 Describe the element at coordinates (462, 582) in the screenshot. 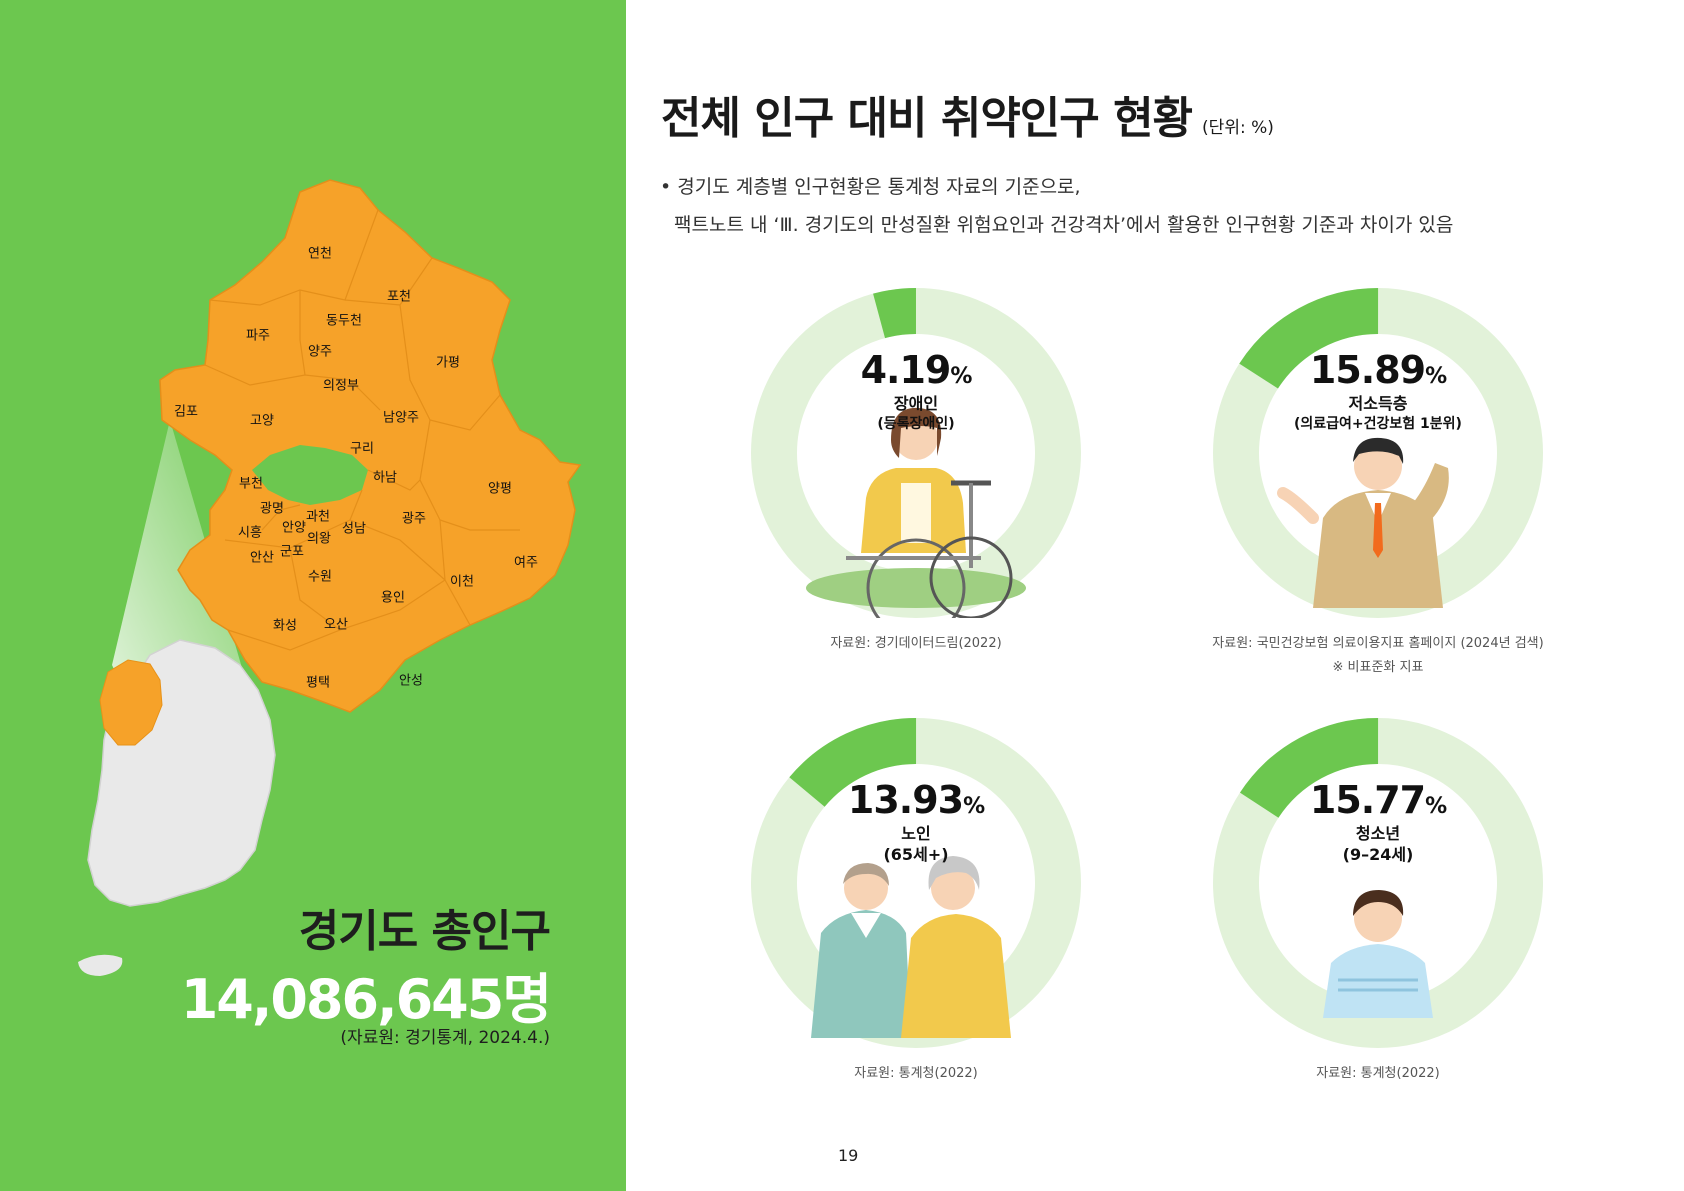

I see `region-label-icheon: 이천` at that location.